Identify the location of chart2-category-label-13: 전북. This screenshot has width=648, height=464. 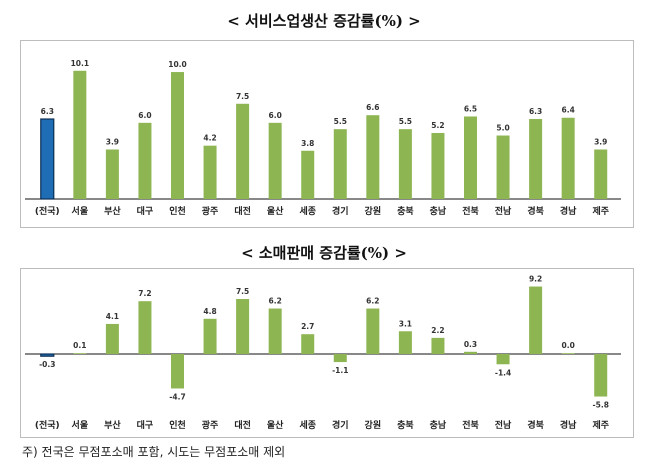
(470, 425).